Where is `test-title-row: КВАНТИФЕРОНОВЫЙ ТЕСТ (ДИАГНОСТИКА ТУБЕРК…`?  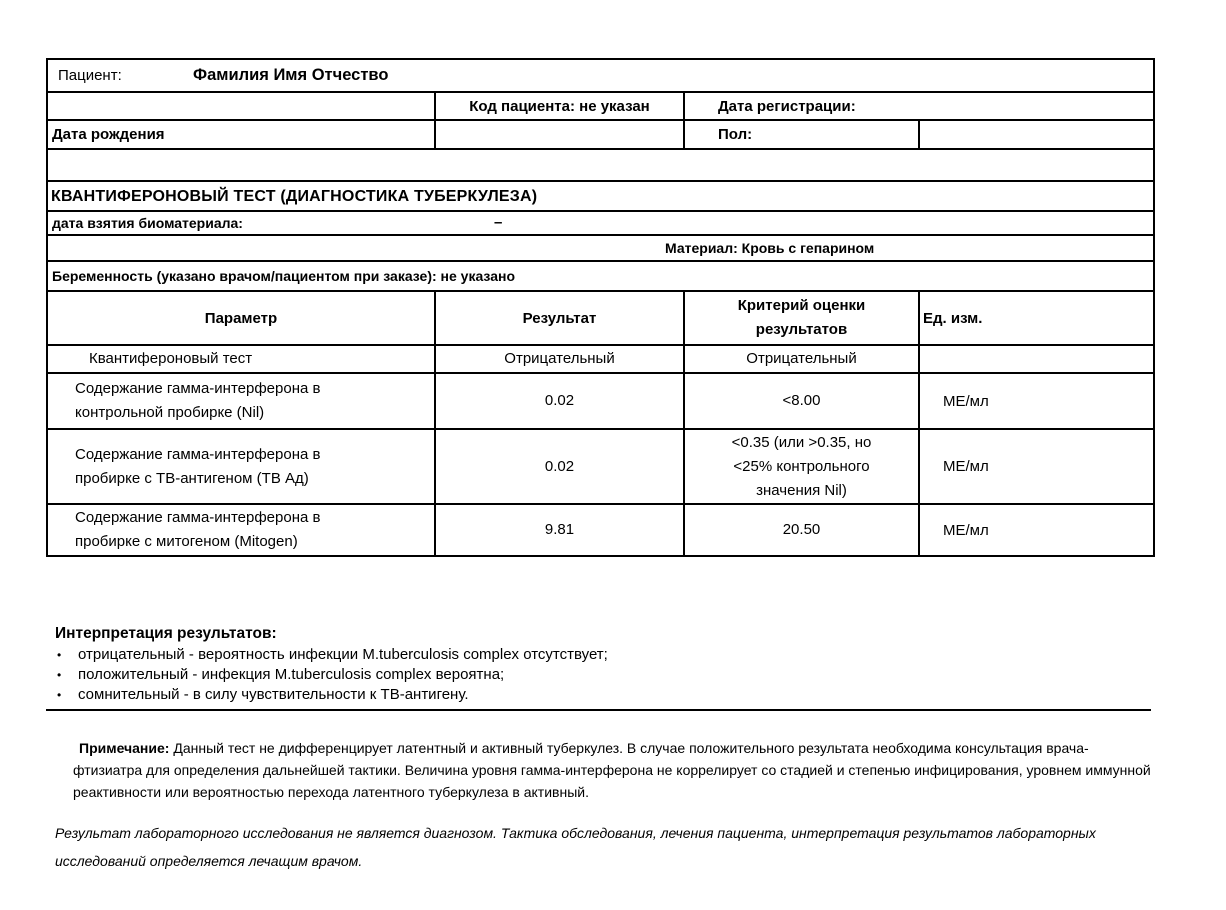 test-title-row: КВАНТИФЕРОНОВЫЙ ТЕСТ (ДИАГНОСТИКА ТУБЕРК… is located at coordinates (600, 197).